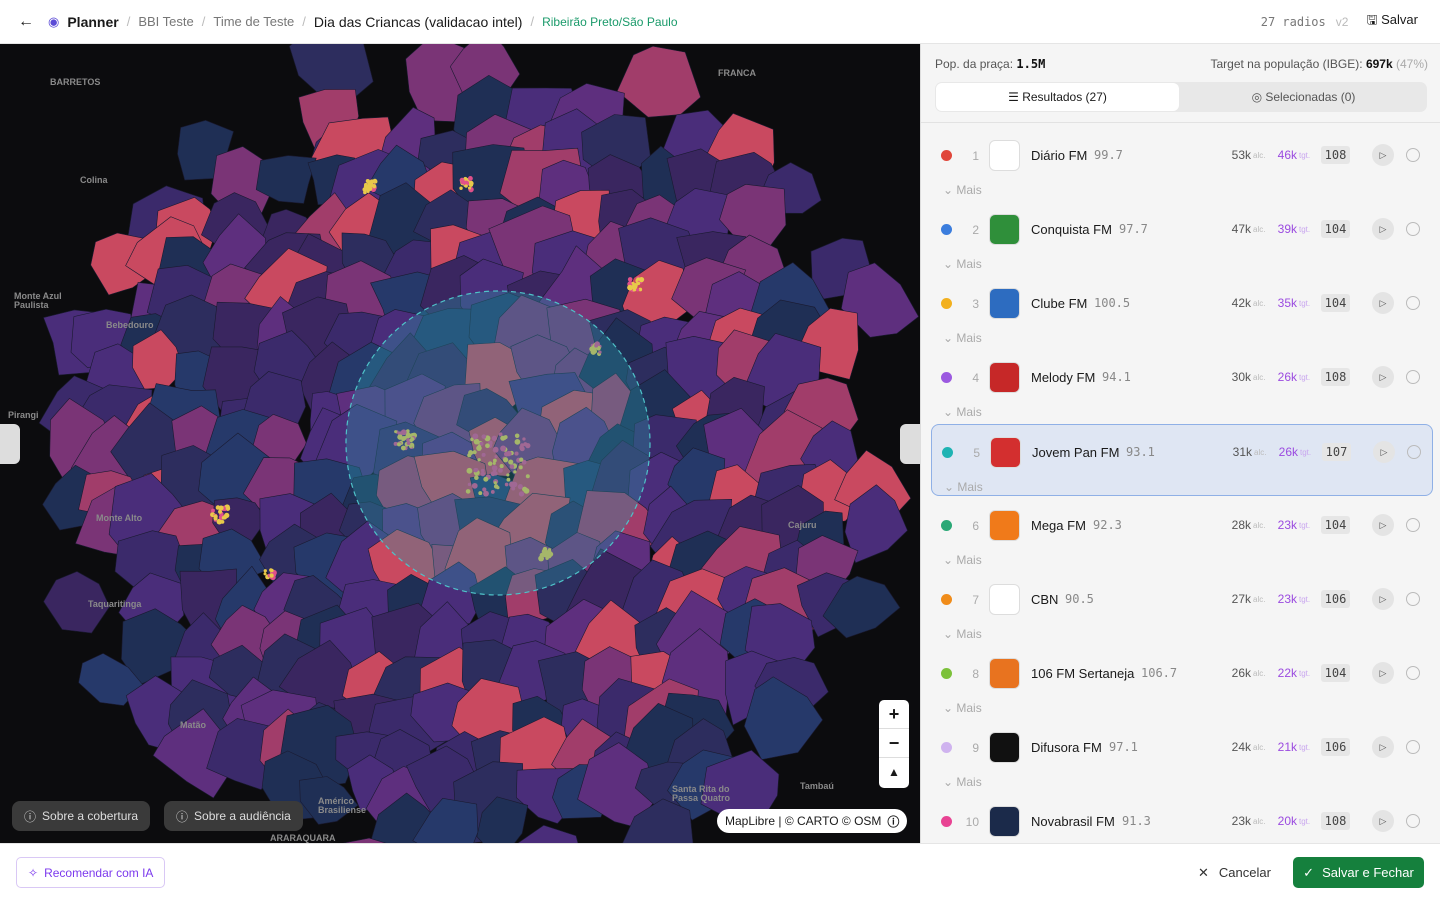  I want to click on zoom-in: +, so click(894, 714).